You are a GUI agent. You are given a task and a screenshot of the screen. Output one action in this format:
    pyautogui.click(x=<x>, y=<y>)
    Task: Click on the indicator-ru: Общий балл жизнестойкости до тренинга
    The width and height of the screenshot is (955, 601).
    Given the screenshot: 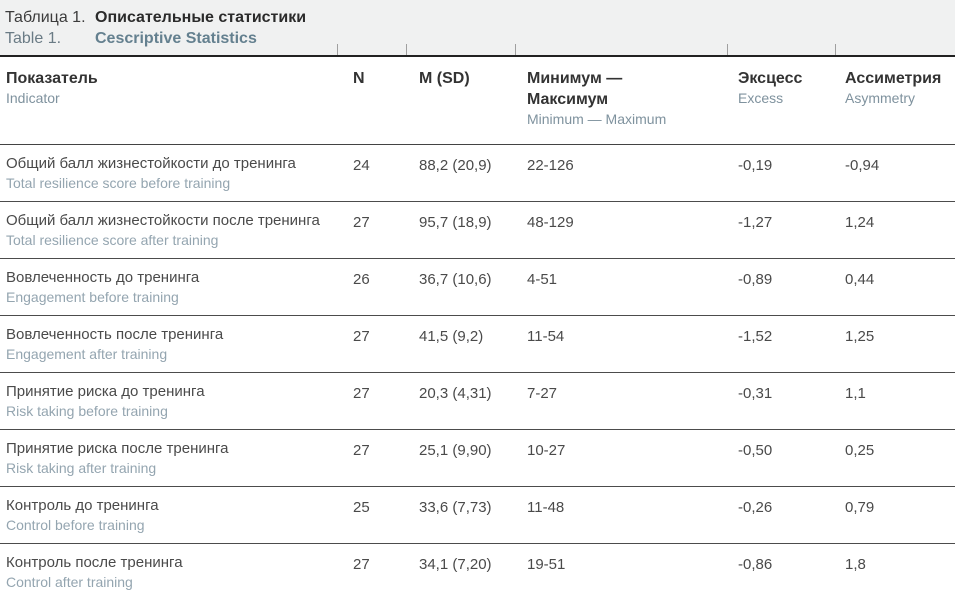 What is the action you would take?
    pyautogui.click(x=151, y=163)
    